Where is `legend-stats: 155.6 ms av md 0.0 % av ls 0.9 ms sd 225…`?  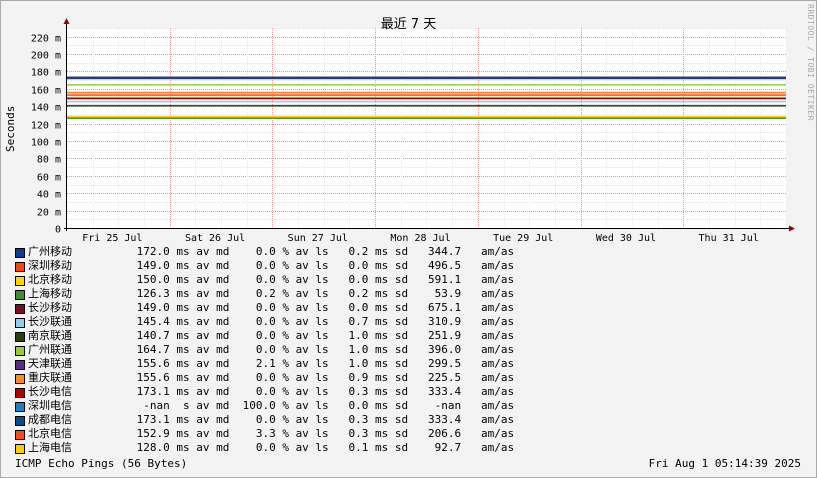
legend-stats: 155.6 ms av md 0.0 % av ls 0.9 ms sd 225… is located at coordinates (322, 377).